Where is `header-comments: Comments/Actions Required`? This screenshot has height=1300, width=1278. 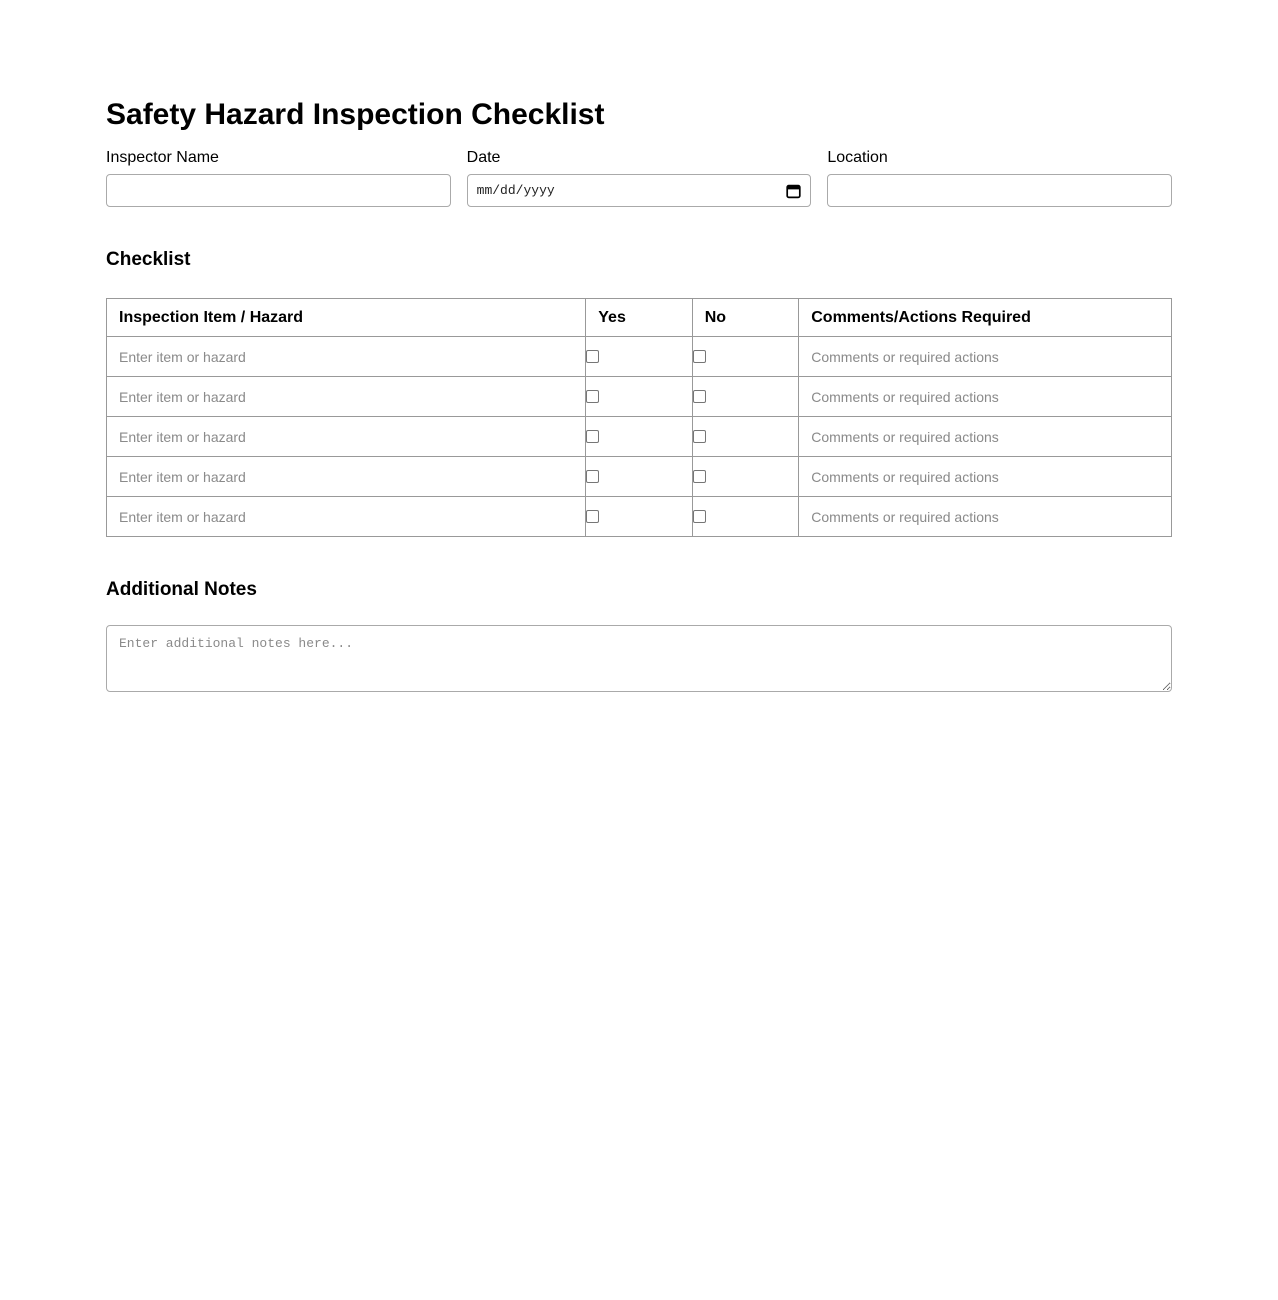 header-comments: Comments/Actions Required is located at coordinates (985, 317).